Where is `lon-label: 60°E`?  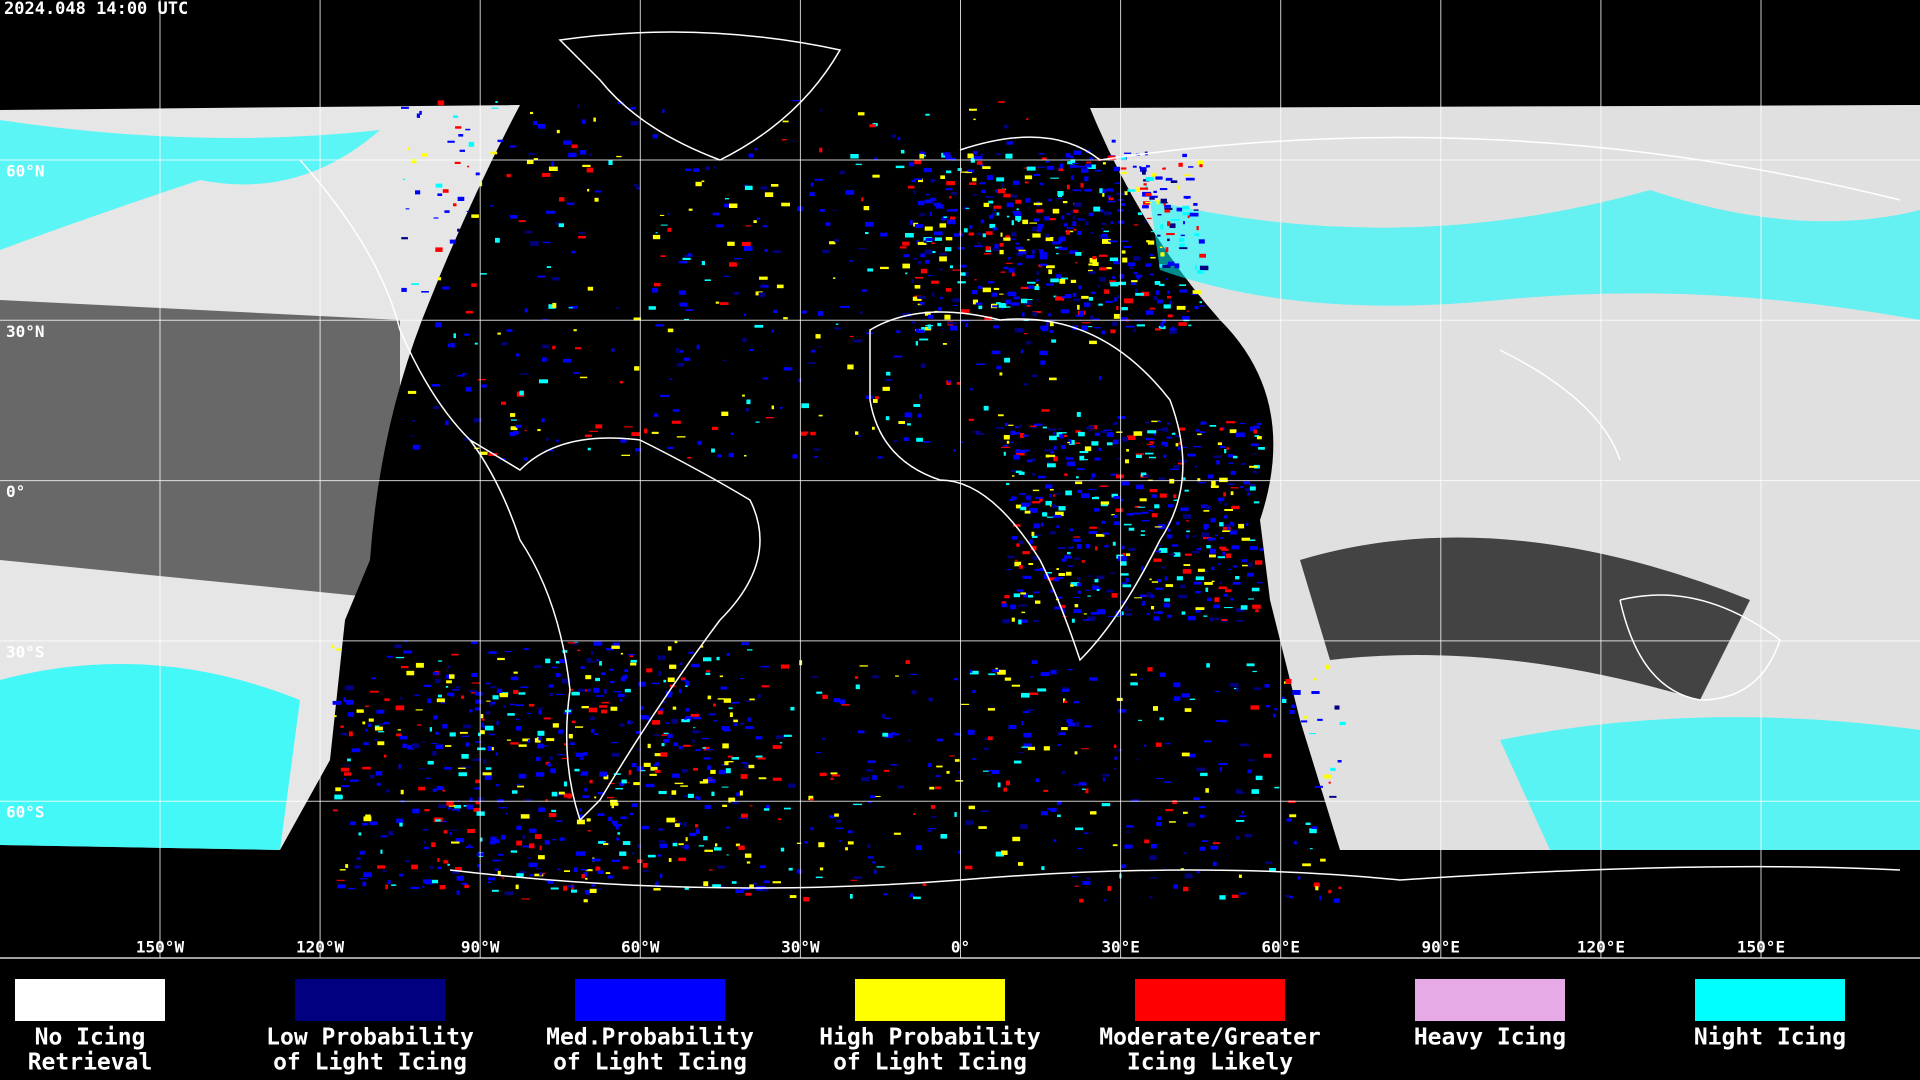
lon-label: 60°E is located at coordinates (1280, 947).